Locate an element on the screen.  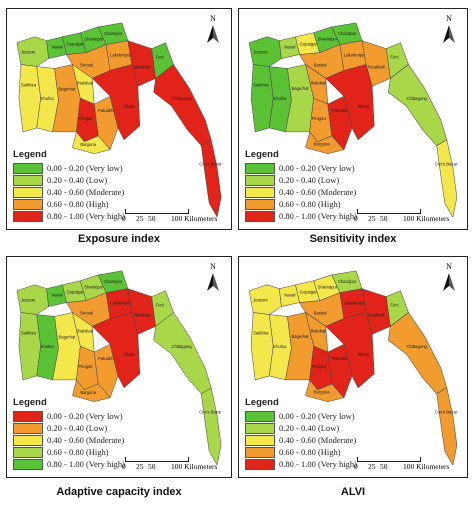
adaptive-capacity-caption: Adaptive capacity index is located at coordinates (119, 492).